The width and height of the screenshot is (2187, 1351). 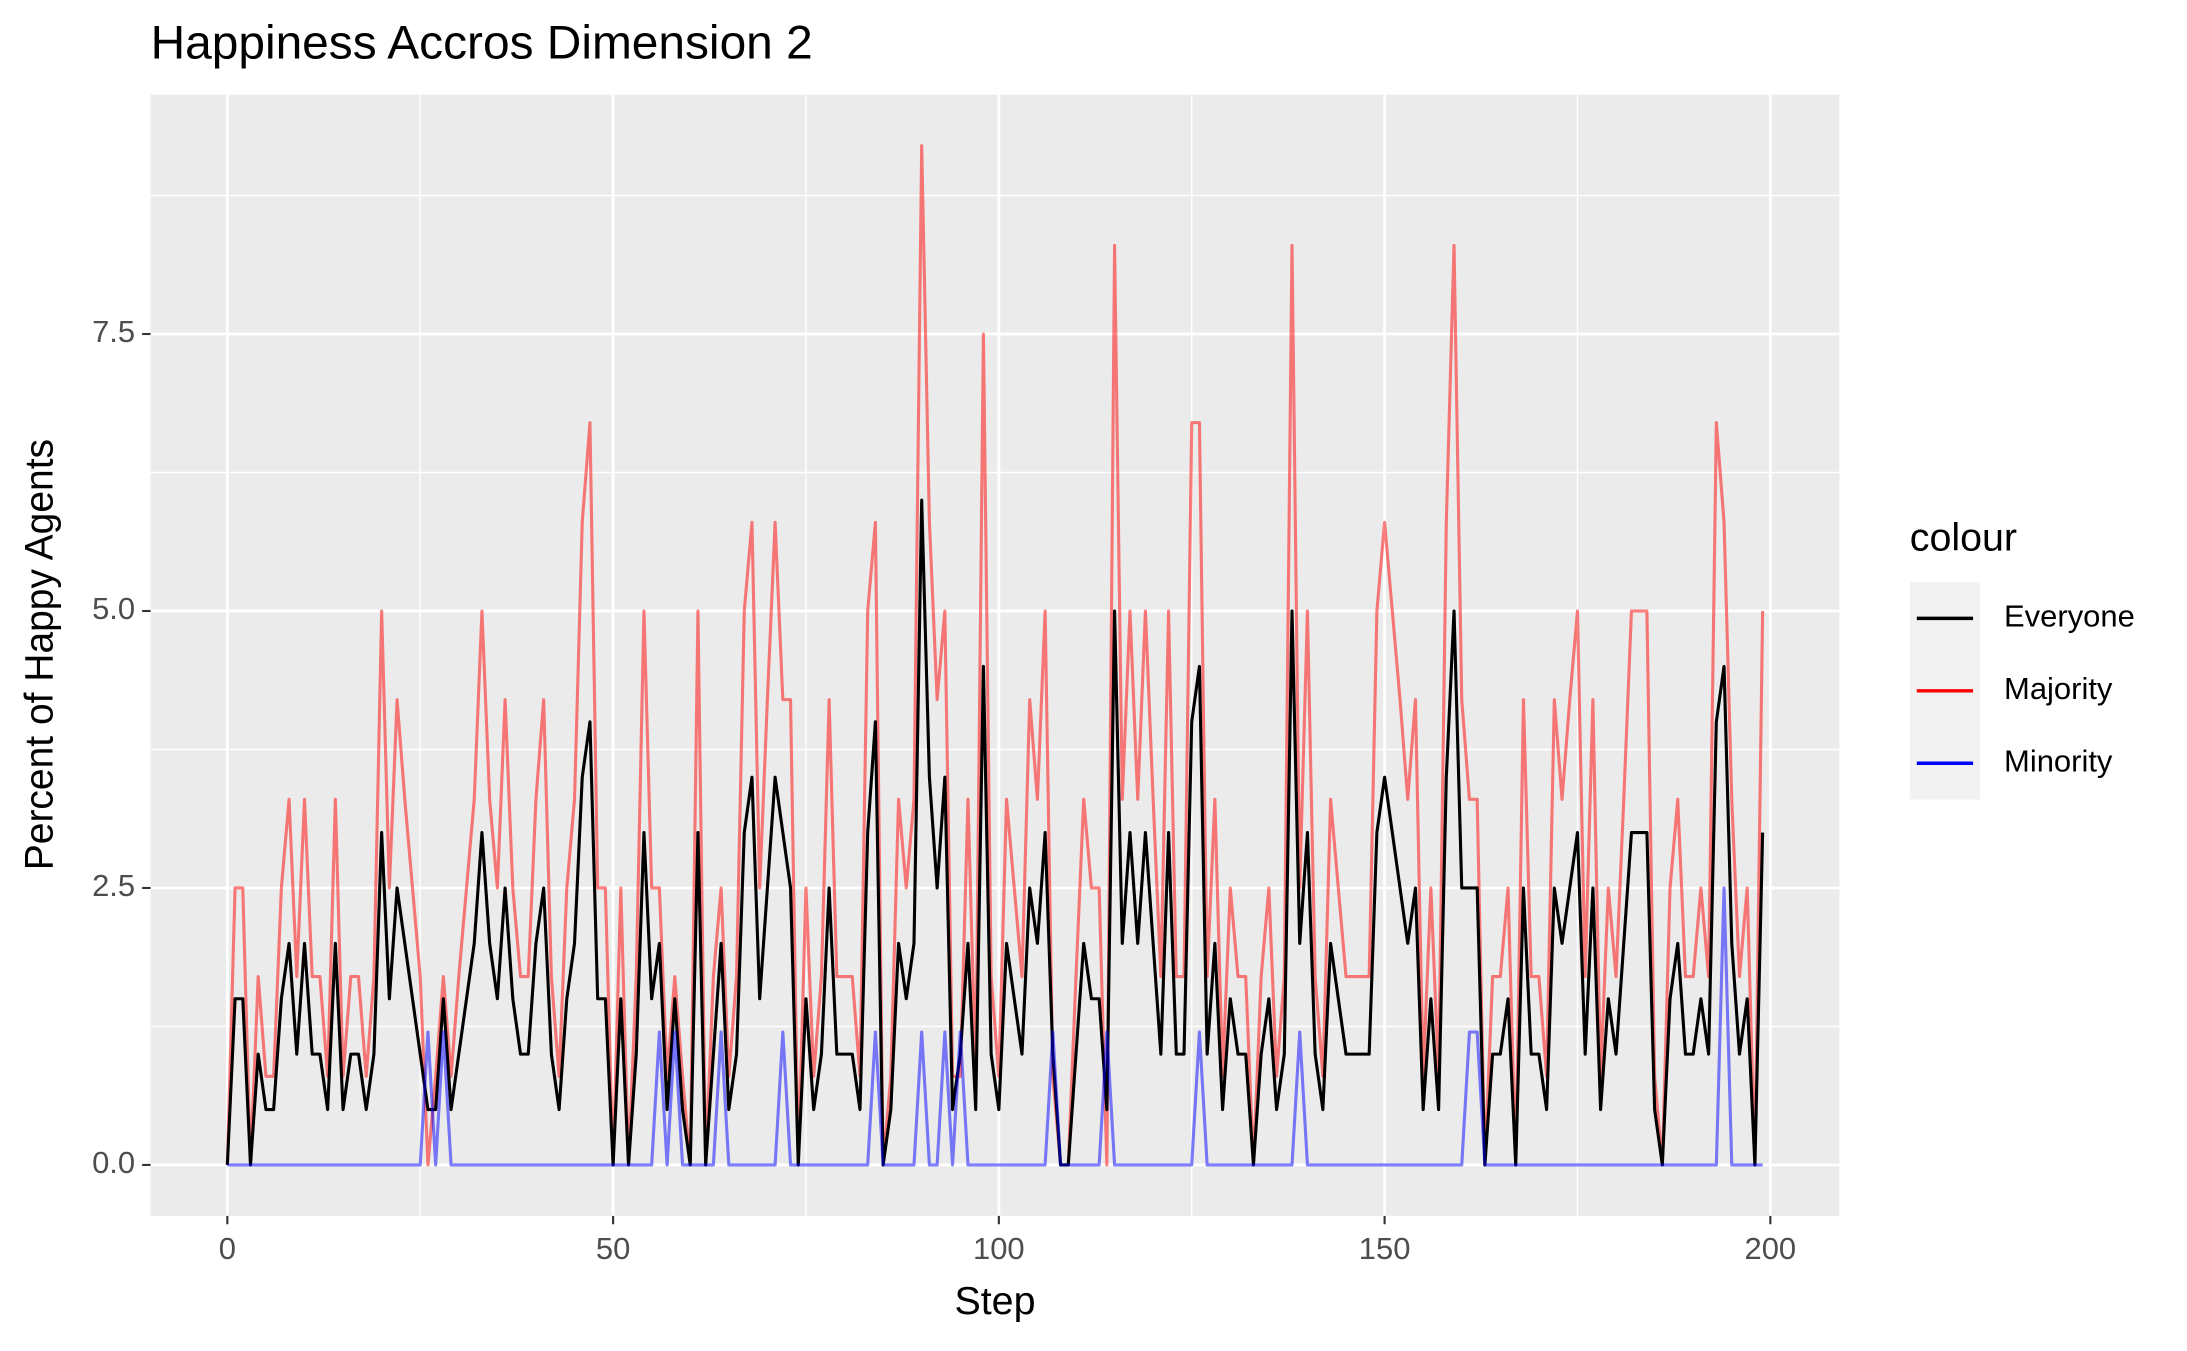 I want to click on legend-label: Minority, so click(x=2058, y=760).